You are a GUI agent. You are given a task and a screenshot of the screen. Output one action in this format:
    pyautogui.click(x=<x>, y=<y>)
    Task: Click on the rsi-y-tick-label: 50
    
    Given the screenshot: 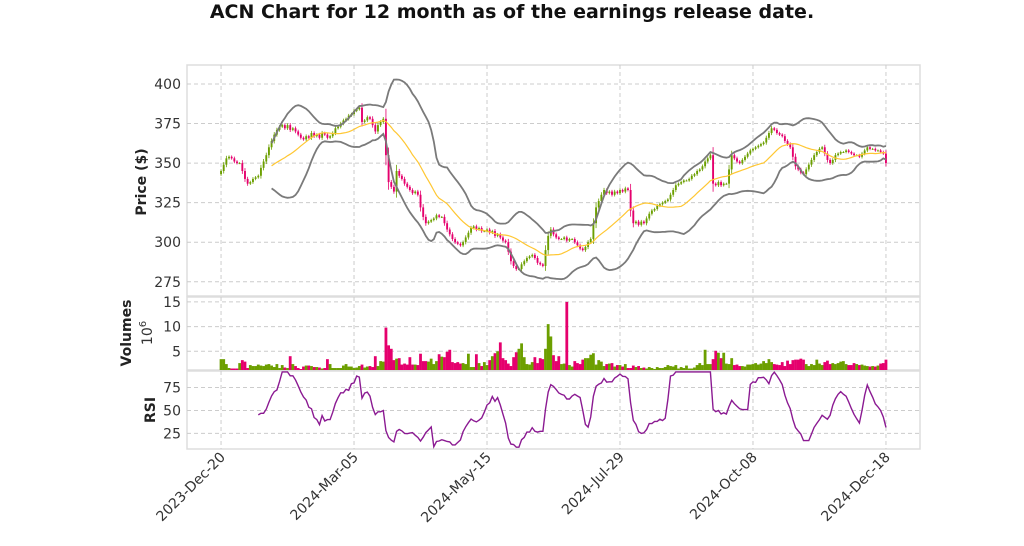 What is the action you would take?
    pyautogui.click(x=172, y=411)
    